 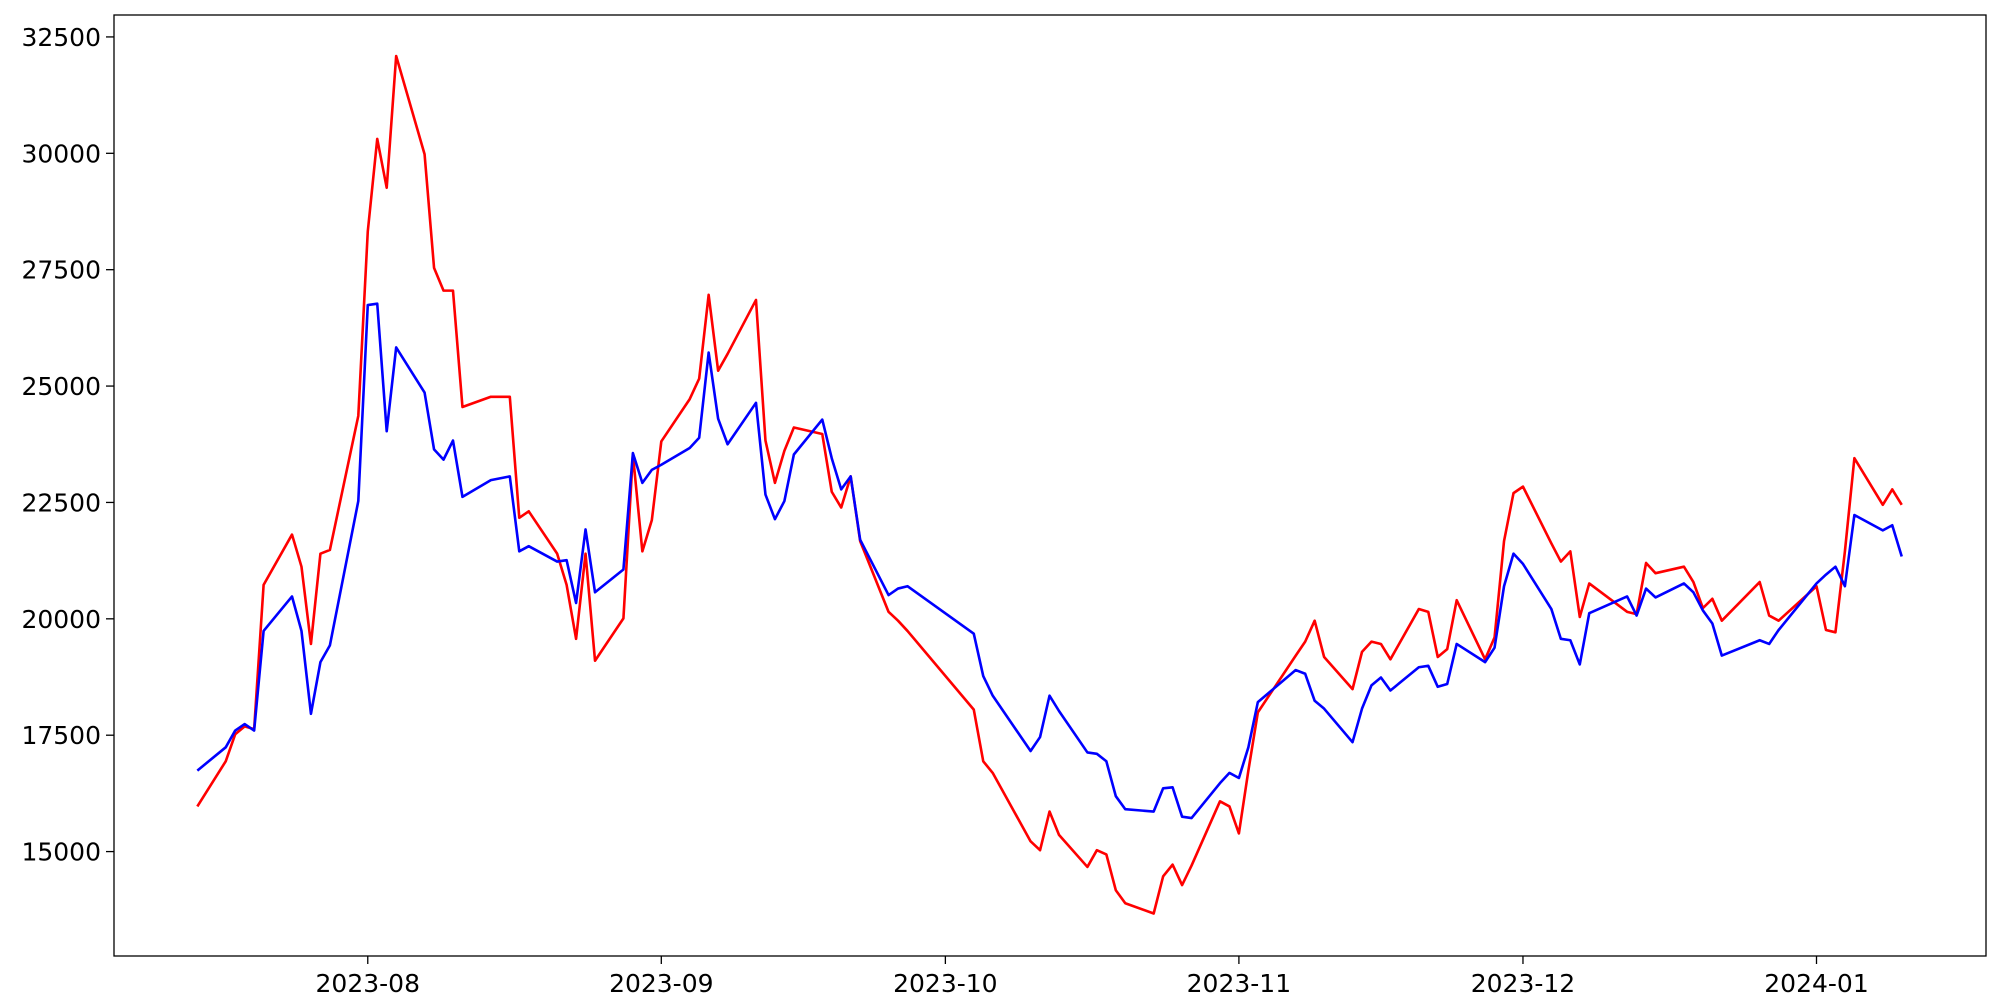 I want to click on x-tick-label: 2023-10, so click(x=945, y=983).